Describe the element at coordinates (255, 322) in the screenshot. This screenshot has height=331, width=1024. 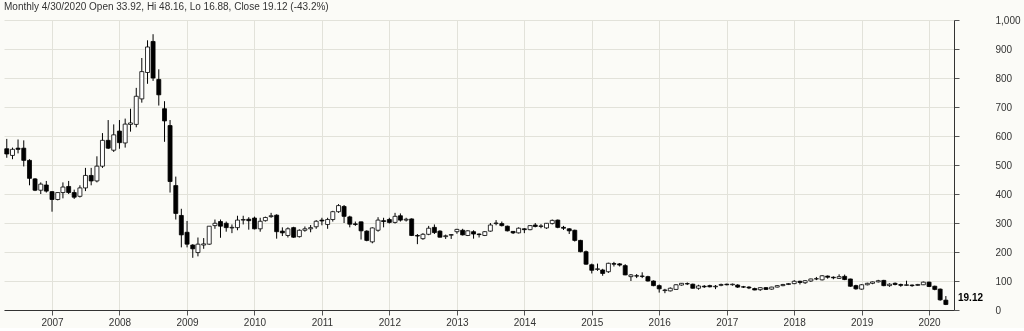
I see `x-tick-label: 2010` at that location.